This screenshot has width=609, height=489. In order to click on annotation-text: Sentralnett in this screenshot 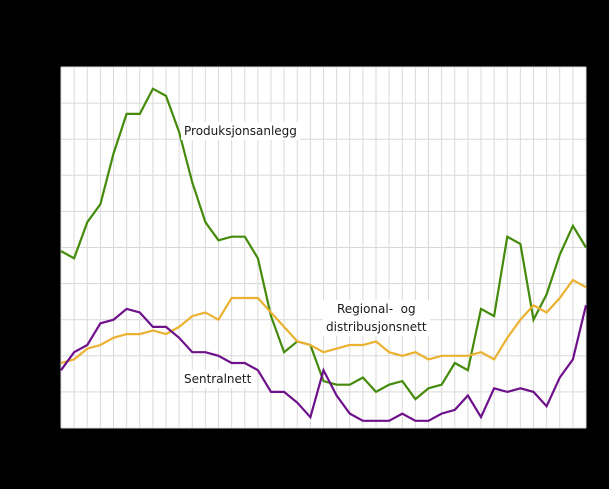, I will do `click(218, 379)`.